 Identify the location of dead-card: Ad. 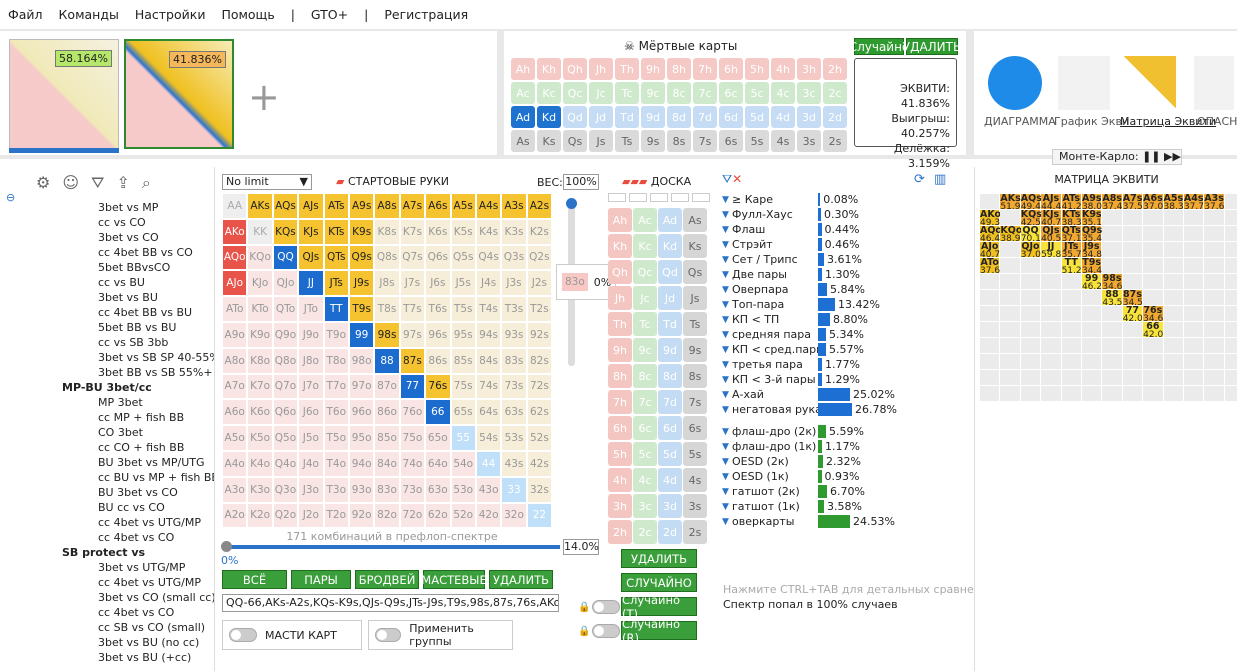
(523, 117).